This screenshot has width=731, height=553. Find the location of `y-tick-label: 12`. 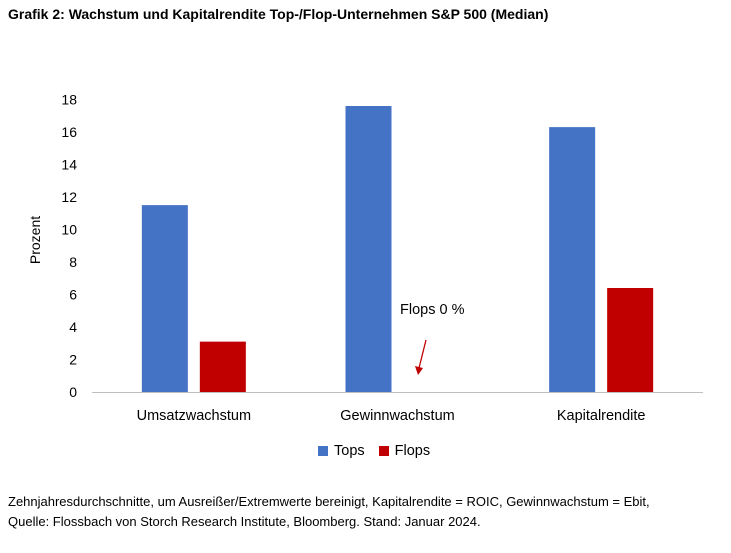

y-tick-label: 12 is located at coordinates (69, 197).